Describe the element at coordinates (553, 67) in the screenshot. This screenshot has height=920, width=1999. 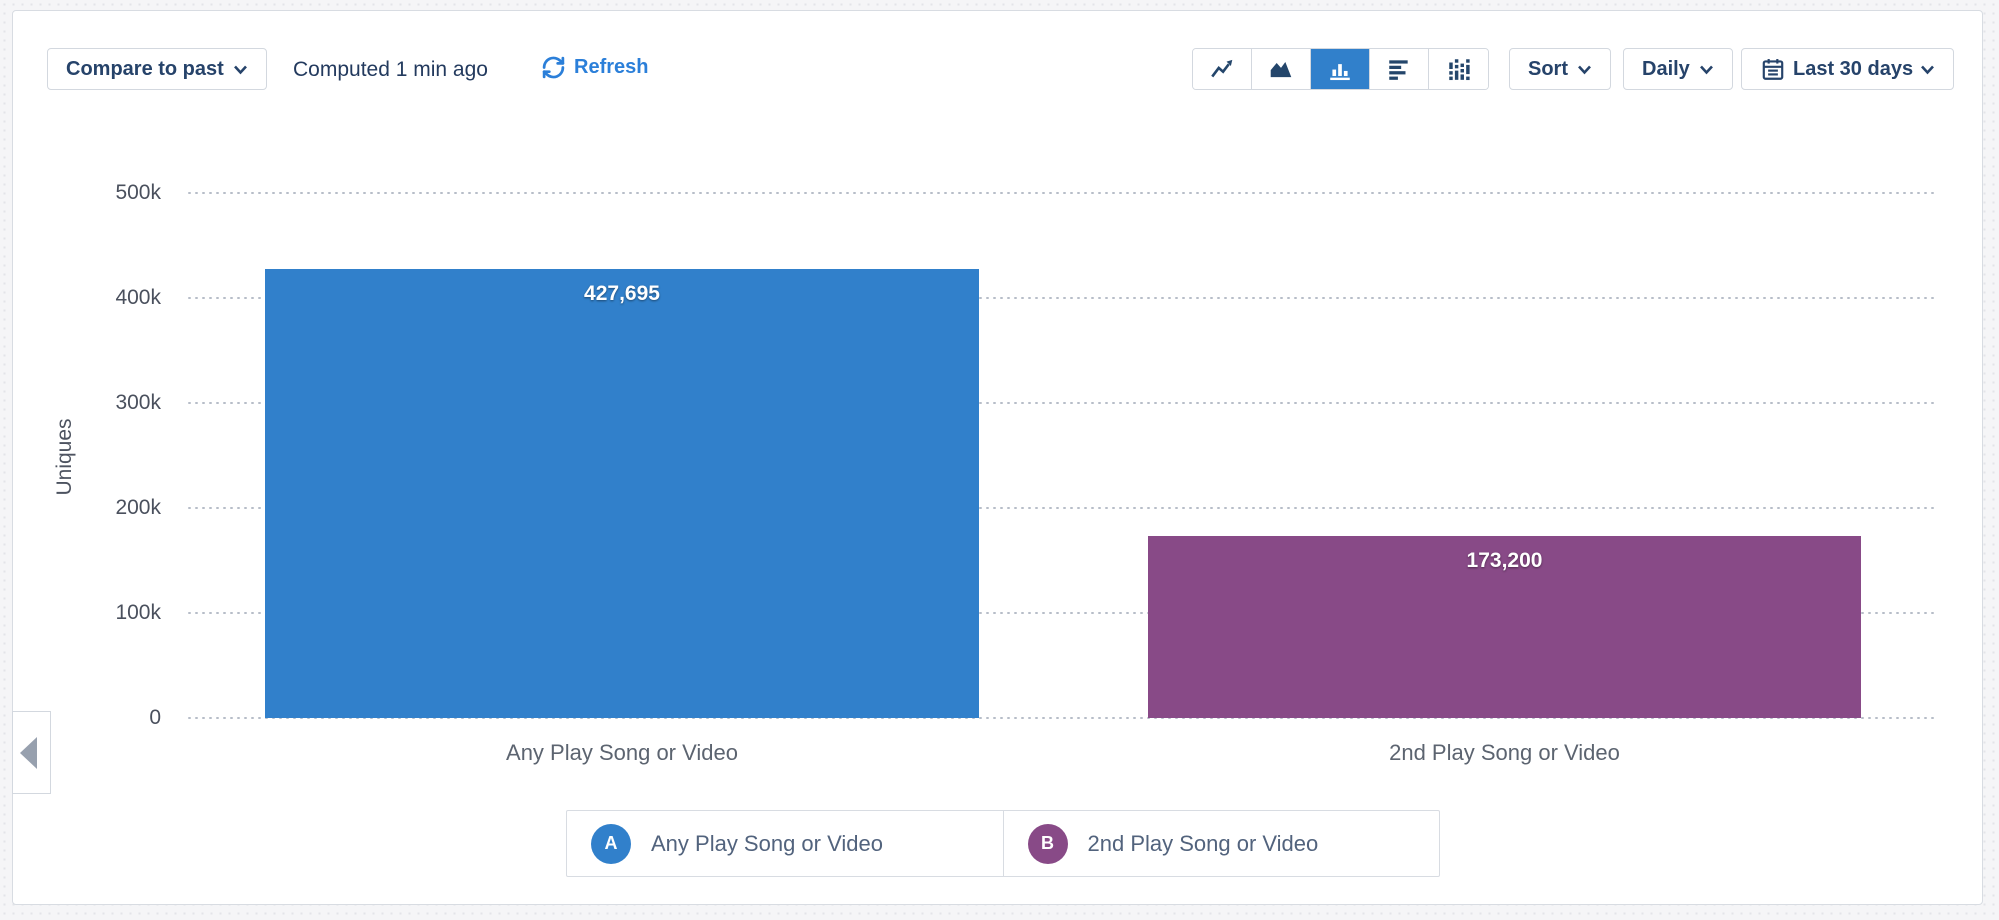
I see `refresh-icon` at that location.